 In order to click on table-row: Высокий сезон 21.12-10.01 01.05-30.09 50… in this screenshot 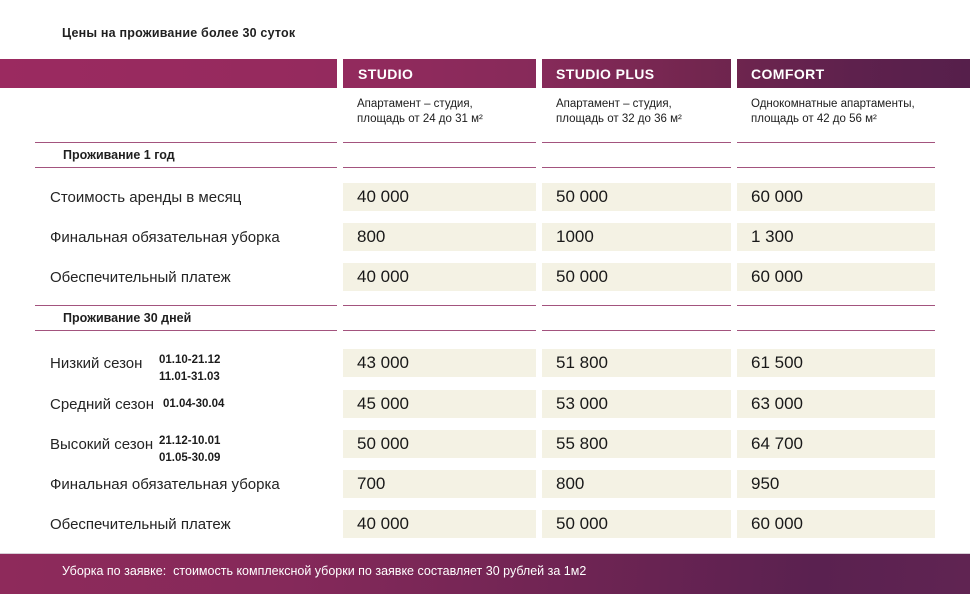, I will do `click(485, 447)`.